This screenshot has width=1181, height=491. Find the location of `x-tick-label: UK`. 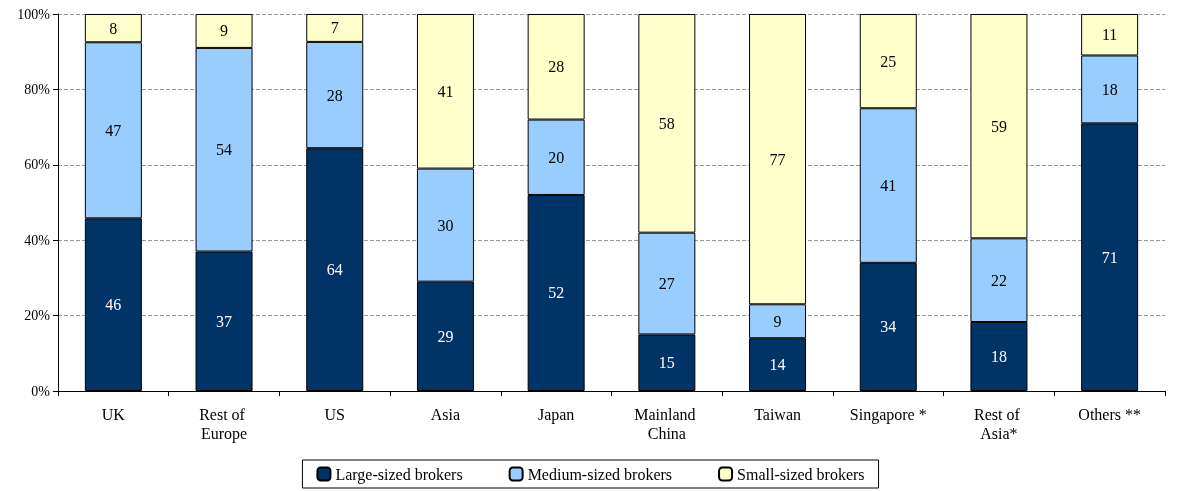

x-tick-label: UK is located at coordinates (113, 414).